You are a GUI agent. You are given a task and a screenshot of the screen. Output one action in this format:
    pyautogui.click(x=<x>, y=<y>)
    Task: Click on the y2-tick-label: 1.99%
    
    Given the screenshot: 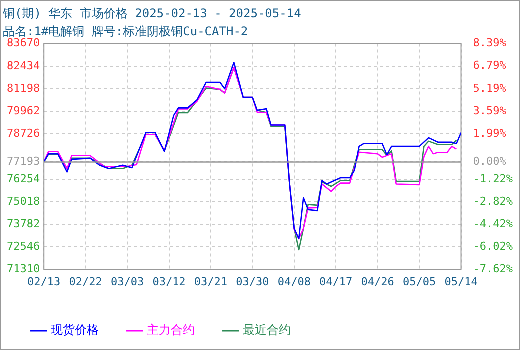 What is the action you would take?
    pyautogui.click(x=490, y=133)
    